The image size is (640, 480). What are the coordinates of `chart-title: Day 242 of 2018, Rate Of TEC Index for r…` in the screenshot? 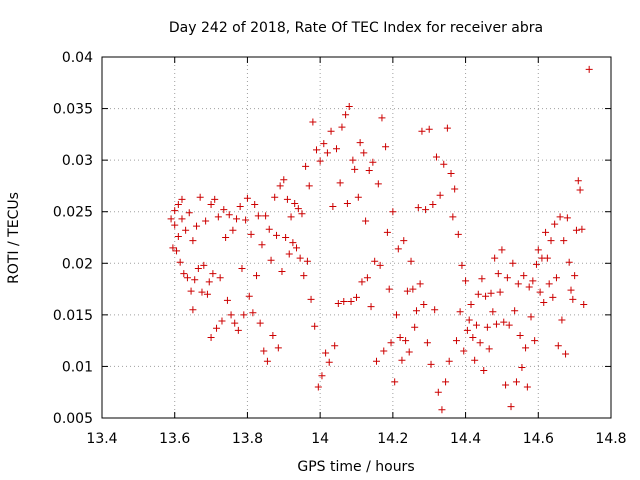 It's located at (356, 28).